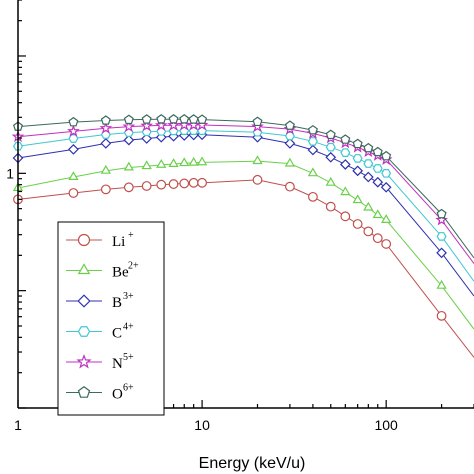 This screenshot has height=474, width=474. What do you see at coordinates (100, 362) in the screenshot?
I see `legend-item: N 5+` at bounding box center [100, 362].